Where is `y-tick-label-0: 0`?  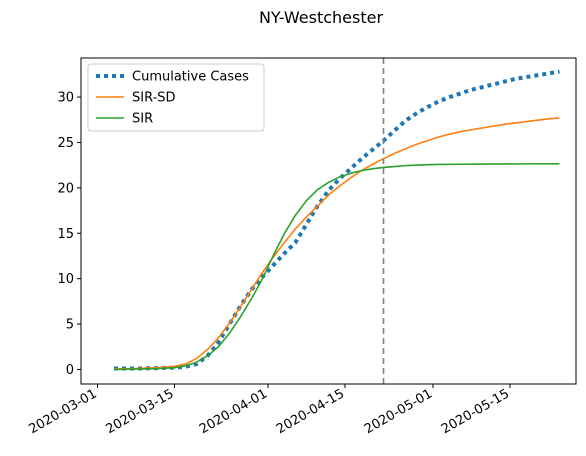 y-tick-label-0: 0 is located at coordinates (70, 370).